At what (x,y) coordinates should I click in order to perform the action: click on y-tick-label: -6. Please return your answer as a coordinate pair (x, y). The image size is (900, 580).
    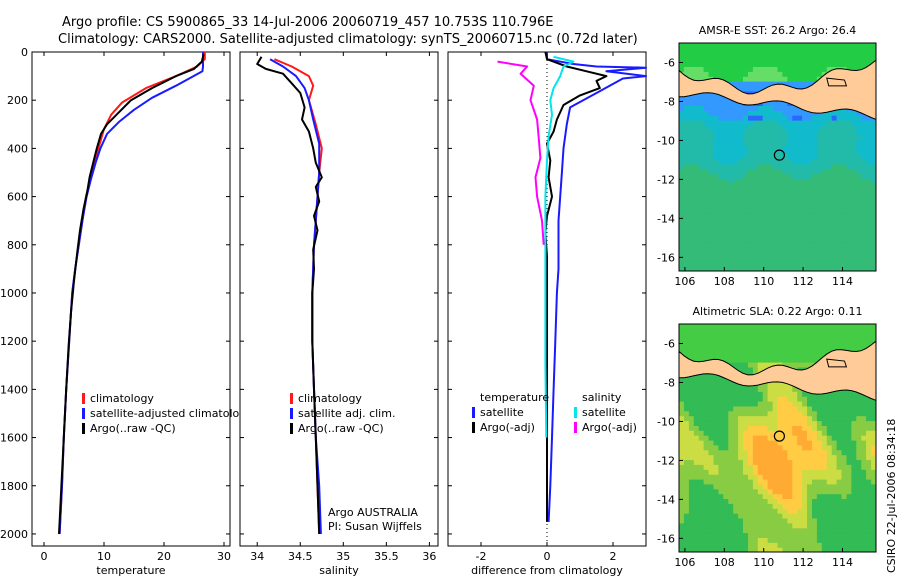
    Looking at the image, I should click on (669, 62).